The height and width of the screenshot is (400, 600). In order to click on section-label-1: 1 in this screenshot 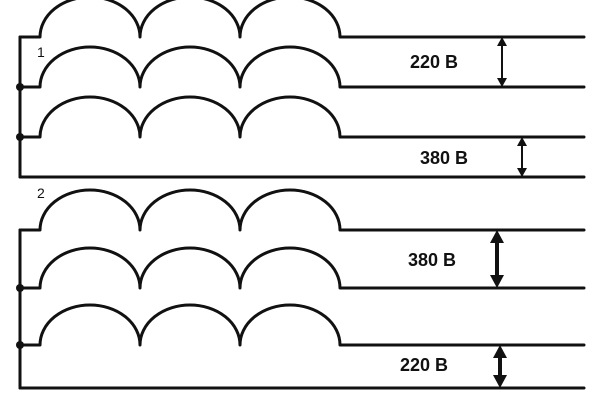, I will do `click(41, 52)`.